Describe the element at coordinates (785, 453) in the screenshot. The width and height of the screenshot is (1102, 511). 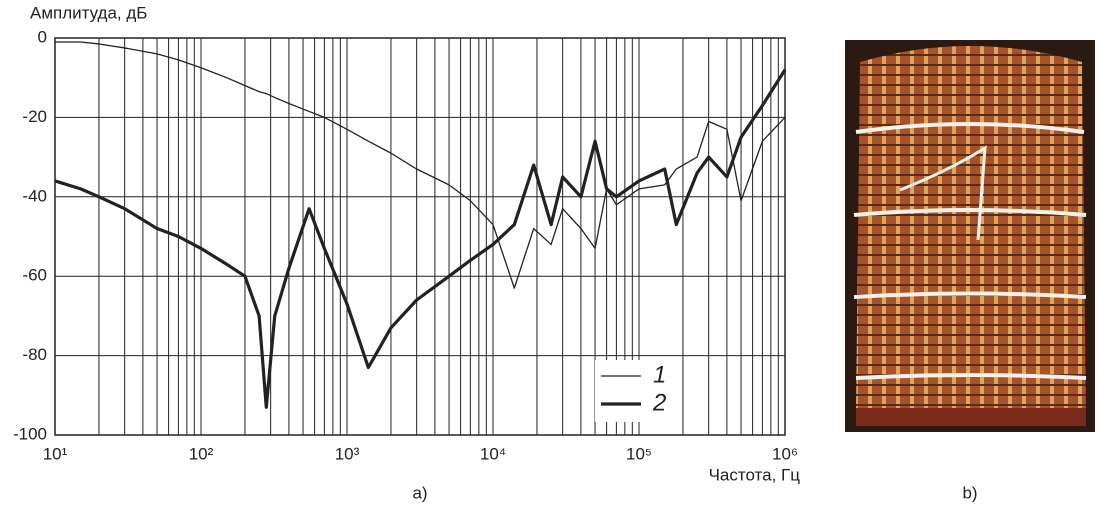
I see `x-tick-label: 10⁶` at that location.